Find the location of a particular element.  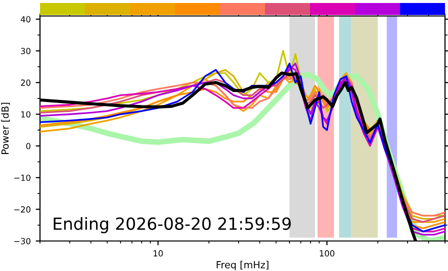

x-axis-title: Freq [mHz] is located at coordinates (242, 265).